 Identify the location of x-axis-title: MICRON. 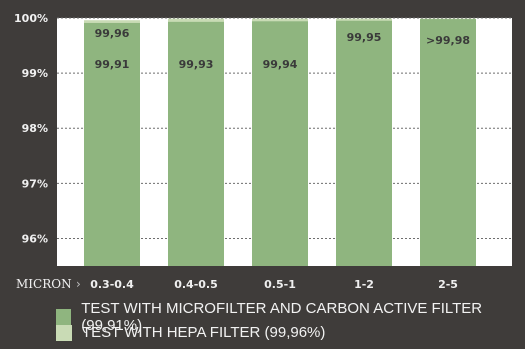
(44, 284).